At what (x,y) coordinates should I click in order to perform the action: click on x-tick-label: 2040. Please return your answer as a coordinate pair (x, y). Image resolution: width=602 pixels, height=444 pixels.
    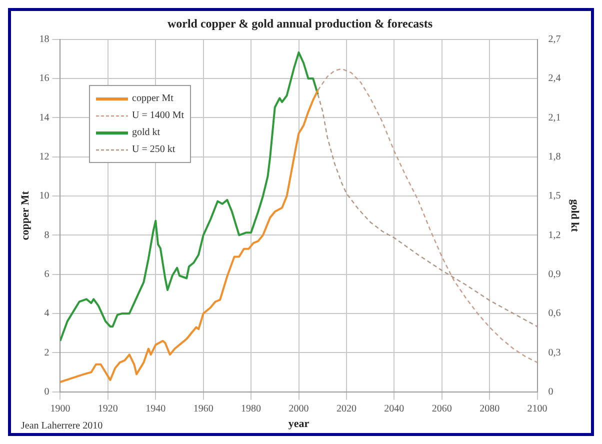
    Looking at the image, I should click on (394, 408).